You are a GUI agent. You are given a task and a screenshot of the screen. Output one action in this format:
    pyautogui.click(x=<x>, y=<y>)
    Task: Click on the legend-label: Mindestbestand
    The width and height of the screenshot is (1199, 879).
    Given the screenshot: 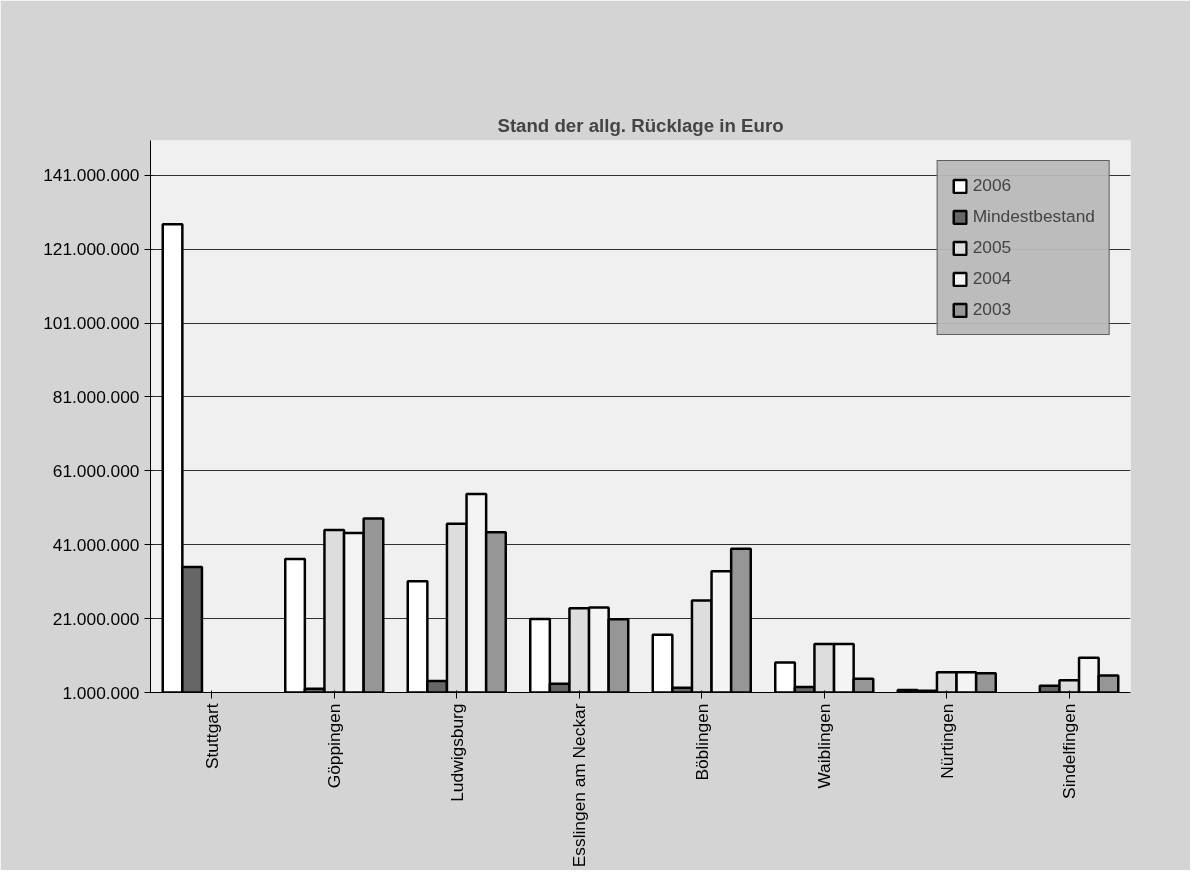 What is the action you would take?
    pyautogui.click(x=1033, y=216)
    